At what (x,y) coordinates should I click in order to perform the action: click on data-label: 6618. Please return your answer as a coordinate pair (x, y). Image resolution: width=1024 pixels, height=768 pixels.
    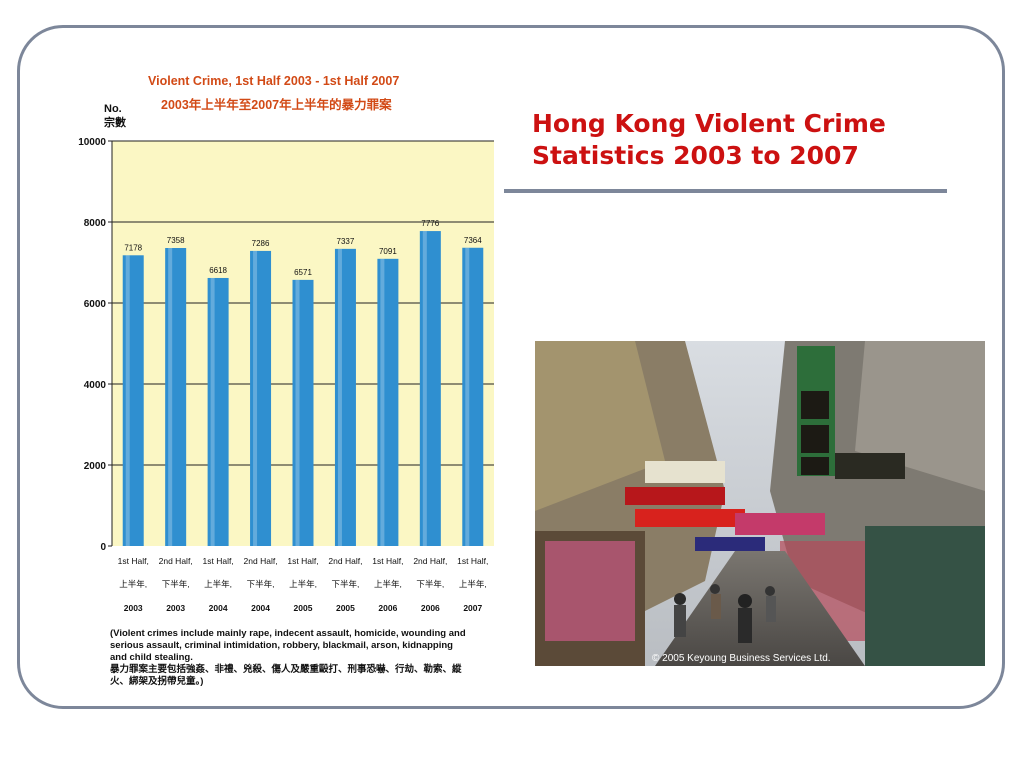
    Looking at the image, I should click on (218, 270).